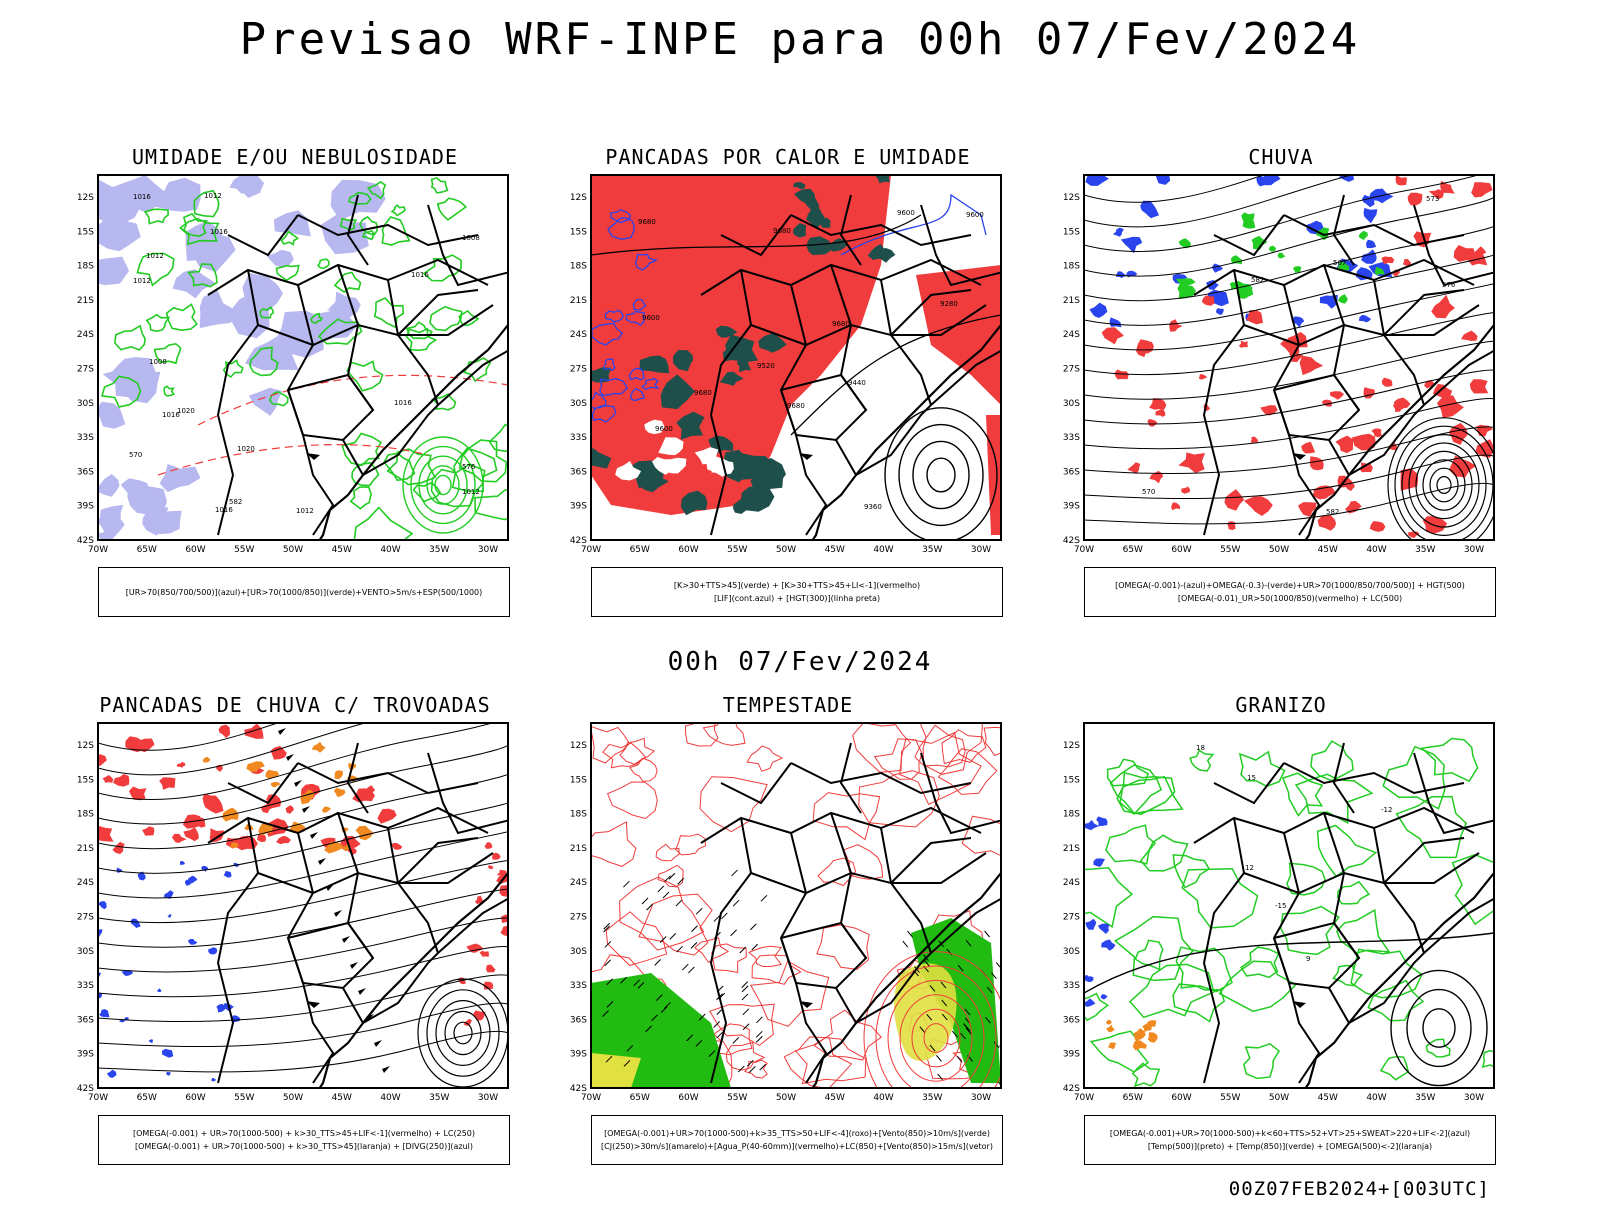  I want to click on lon-tick-label: 40W, so click(883, 550).